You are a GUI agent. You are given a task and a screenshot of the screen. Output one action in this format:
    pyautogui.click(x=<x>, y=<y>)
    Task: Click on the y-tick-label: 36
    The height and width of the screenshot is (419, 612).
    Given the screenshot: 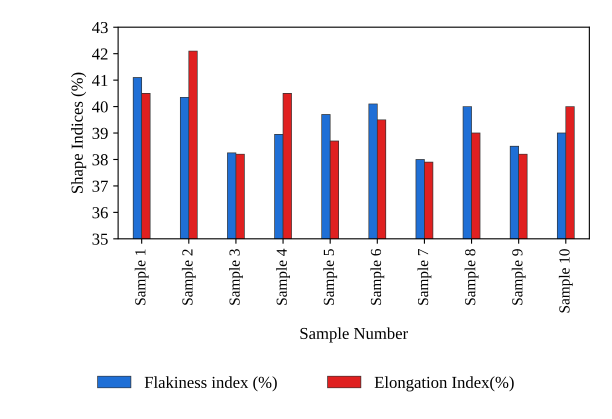 What is the action you would take?
    pyautogui.click(x=100, y=212)
    